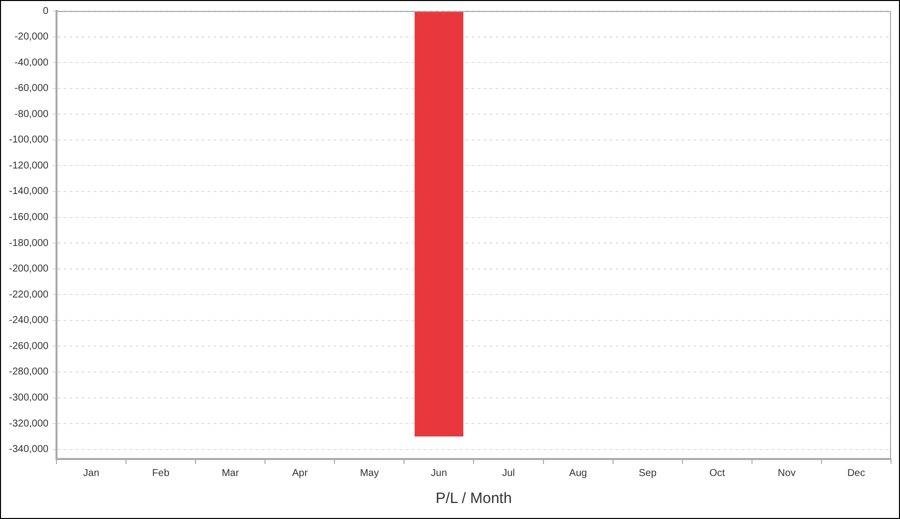 This screenshot has height=519, width=900. What do you see at coordinates (508, 473) in the screenshot?
I see `x-tick-label: Jul` at bounding box center [508, 473].